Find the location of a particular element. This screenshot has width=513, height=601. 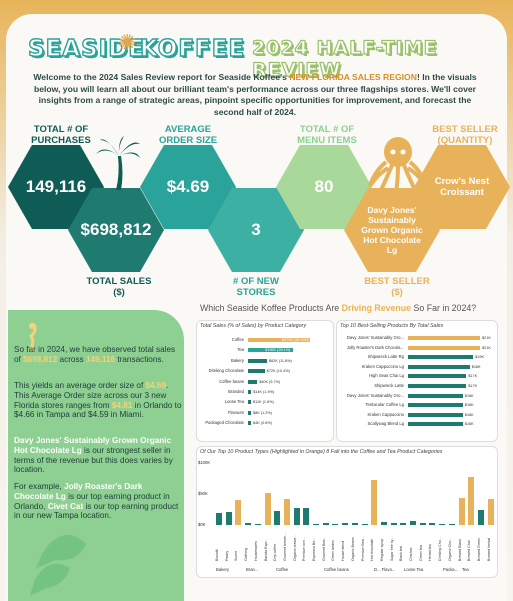

top-product-label: Kraken Cappuccino Lg is located at coordinates (382, 366).